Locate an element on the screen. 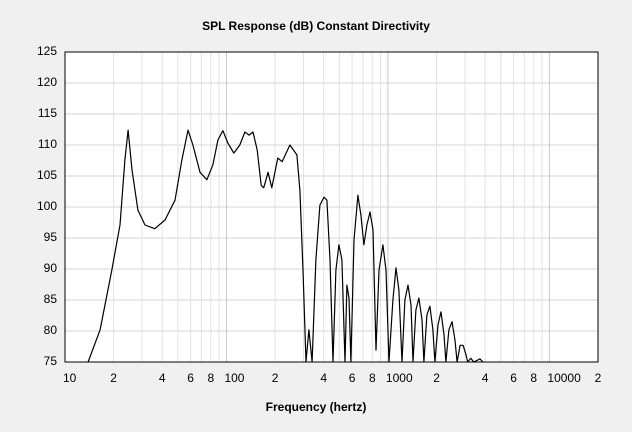 The image size is (632, 432). y-tick-label: 90 is located at coordinates (51, 268).